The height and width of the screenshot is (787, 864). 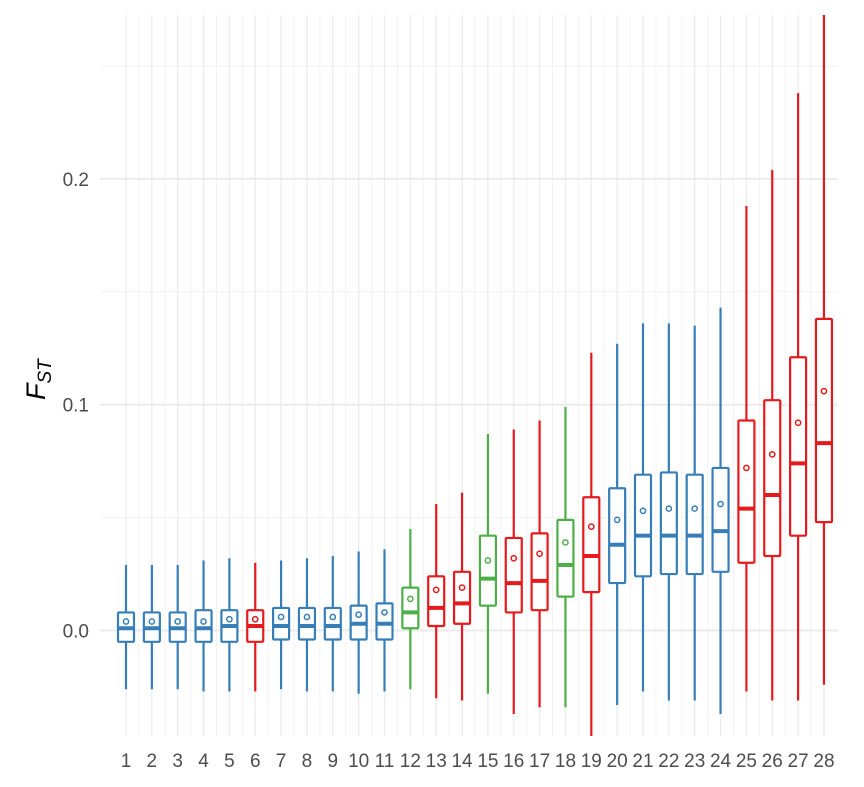 I want to click on x-tick-label: 15, so click(x=487, y=761).